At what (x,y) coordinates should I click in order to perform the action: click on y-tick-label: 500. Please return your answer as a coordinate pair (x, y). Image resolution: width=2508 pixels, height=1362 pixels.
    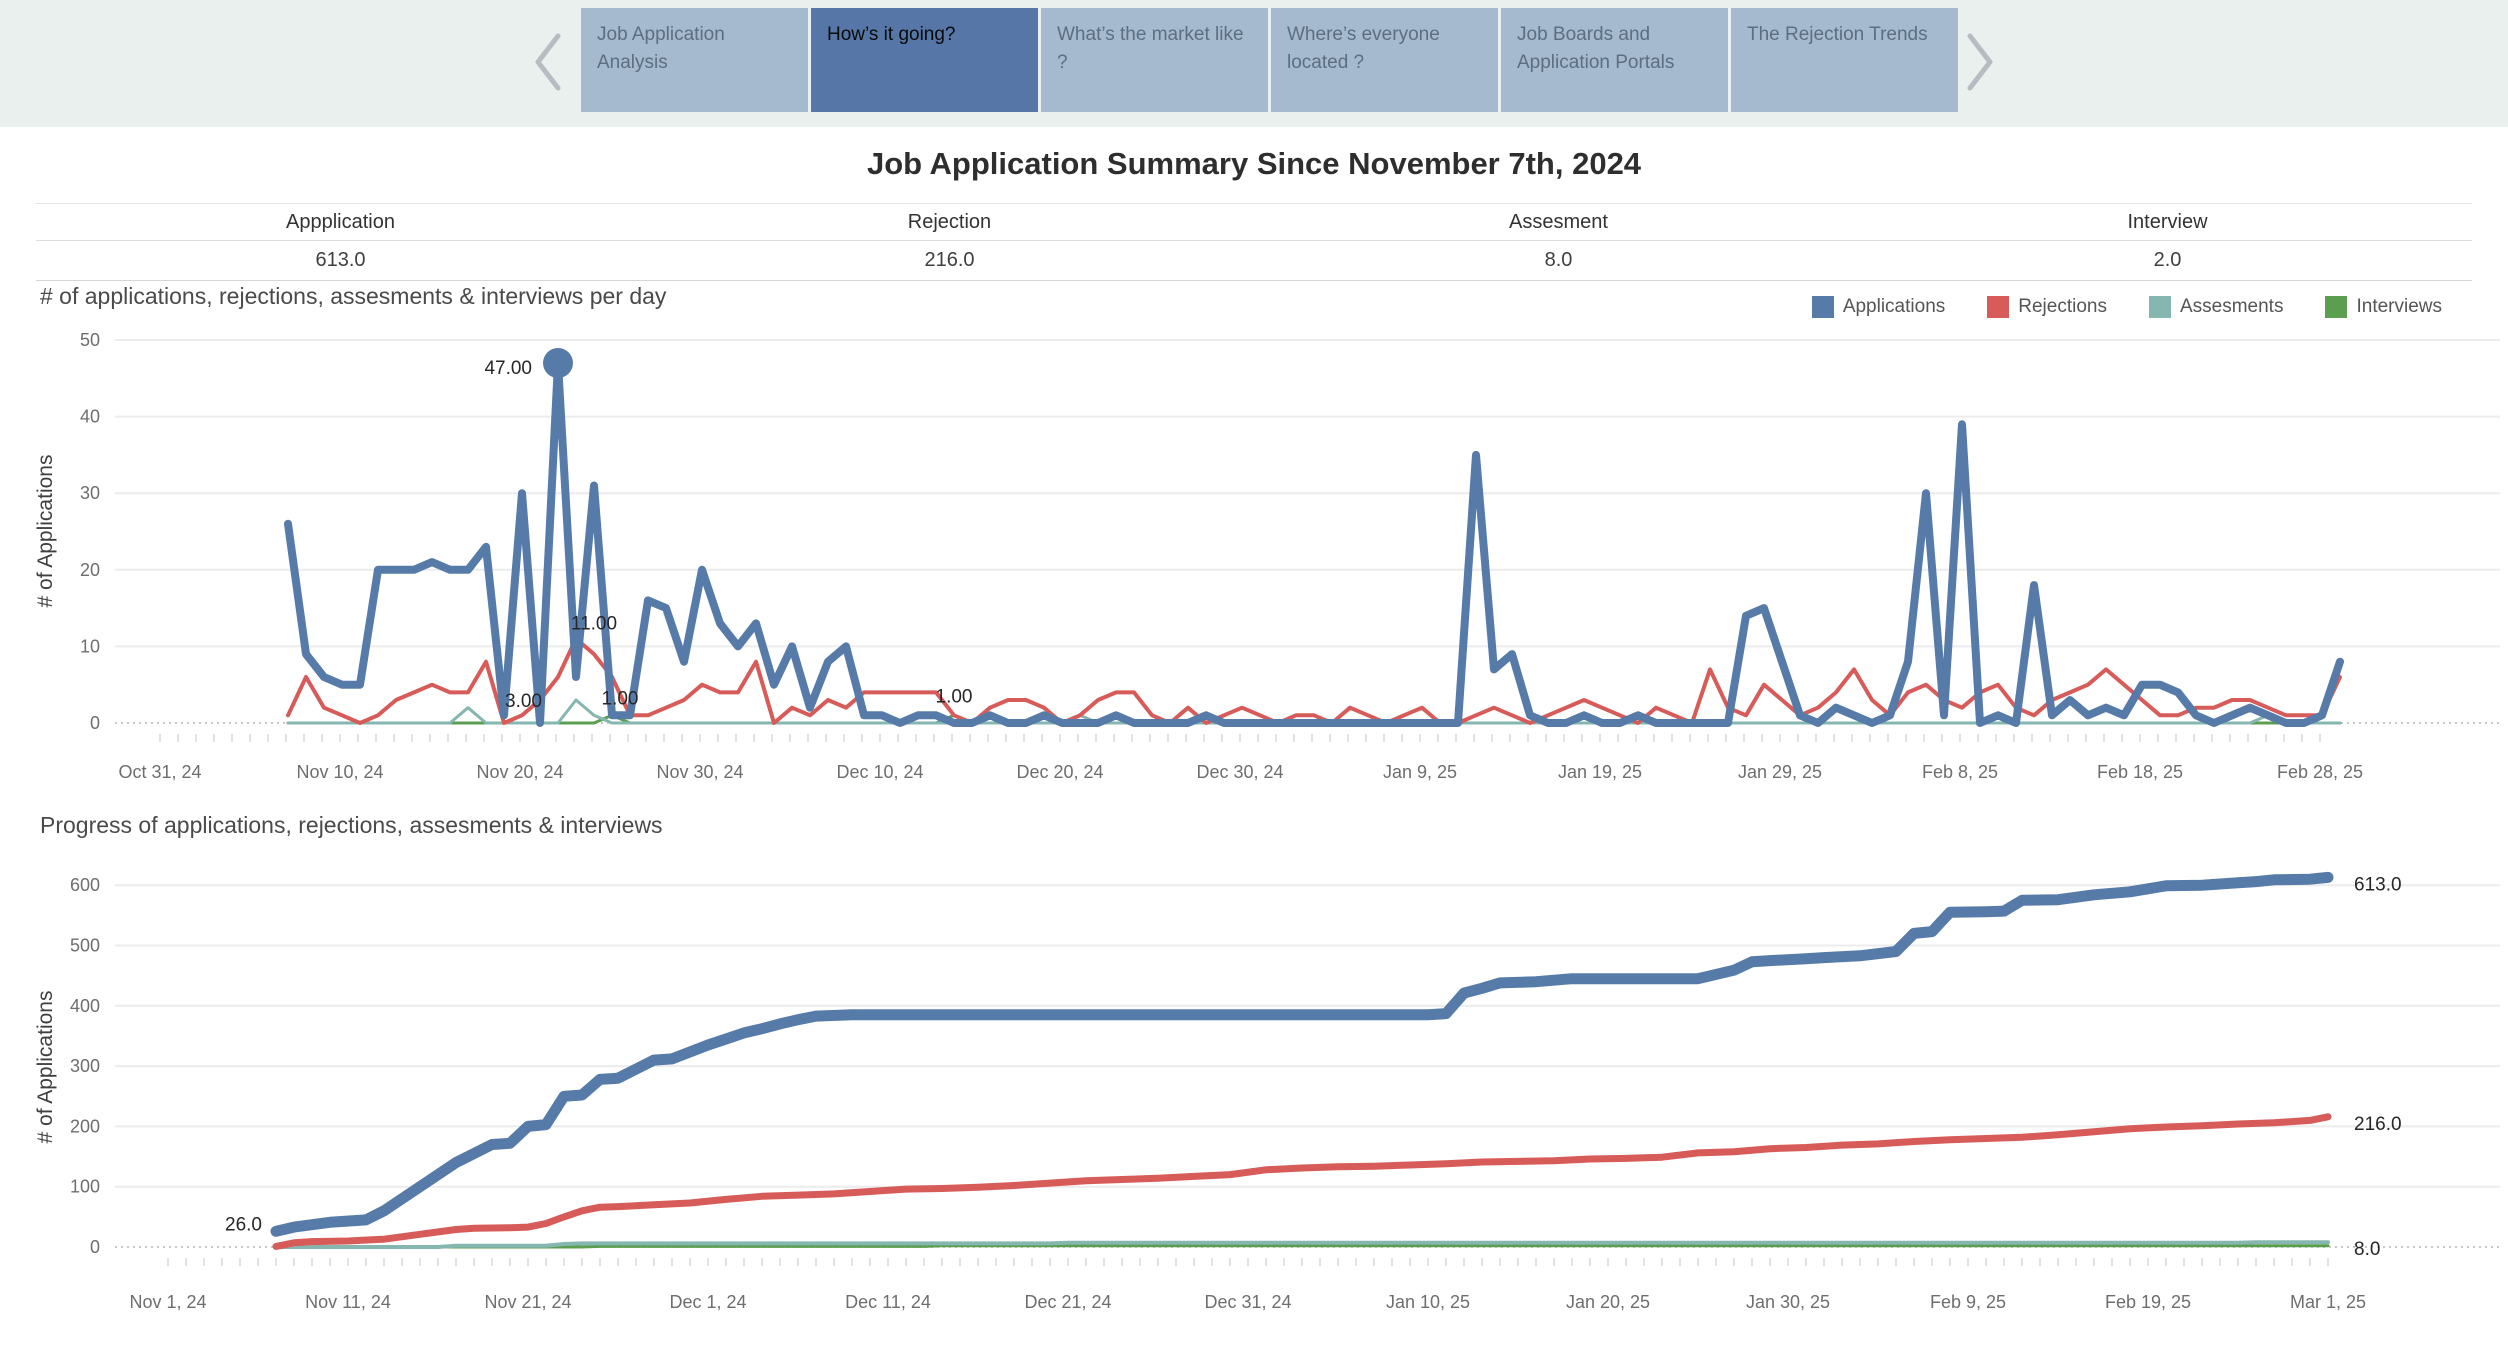
    Looking at the image, I should click on (85, 946).